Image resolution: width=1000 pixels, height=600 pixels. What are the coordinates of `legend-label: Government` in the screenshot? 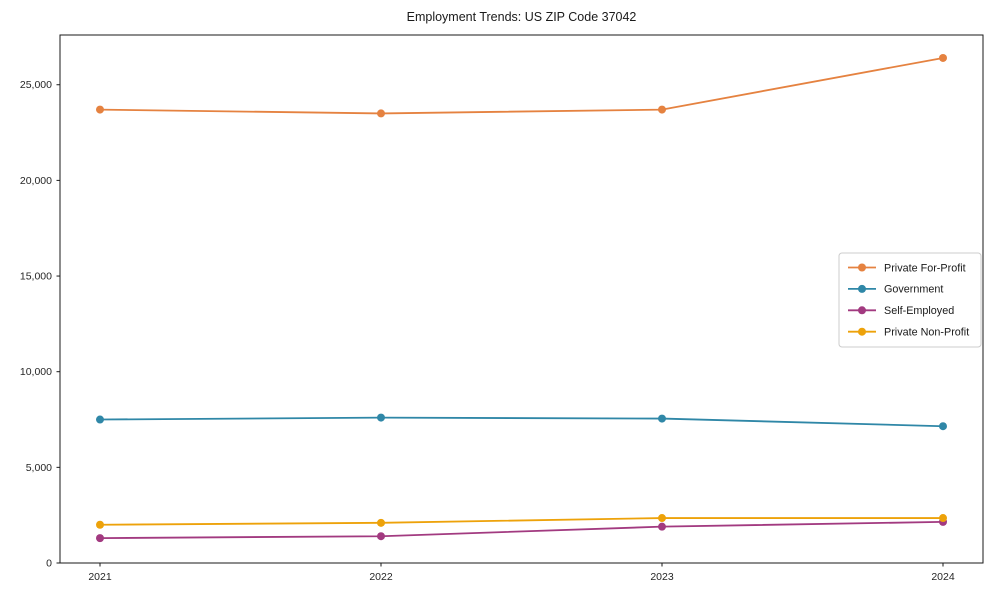 It's located at (913, 290).